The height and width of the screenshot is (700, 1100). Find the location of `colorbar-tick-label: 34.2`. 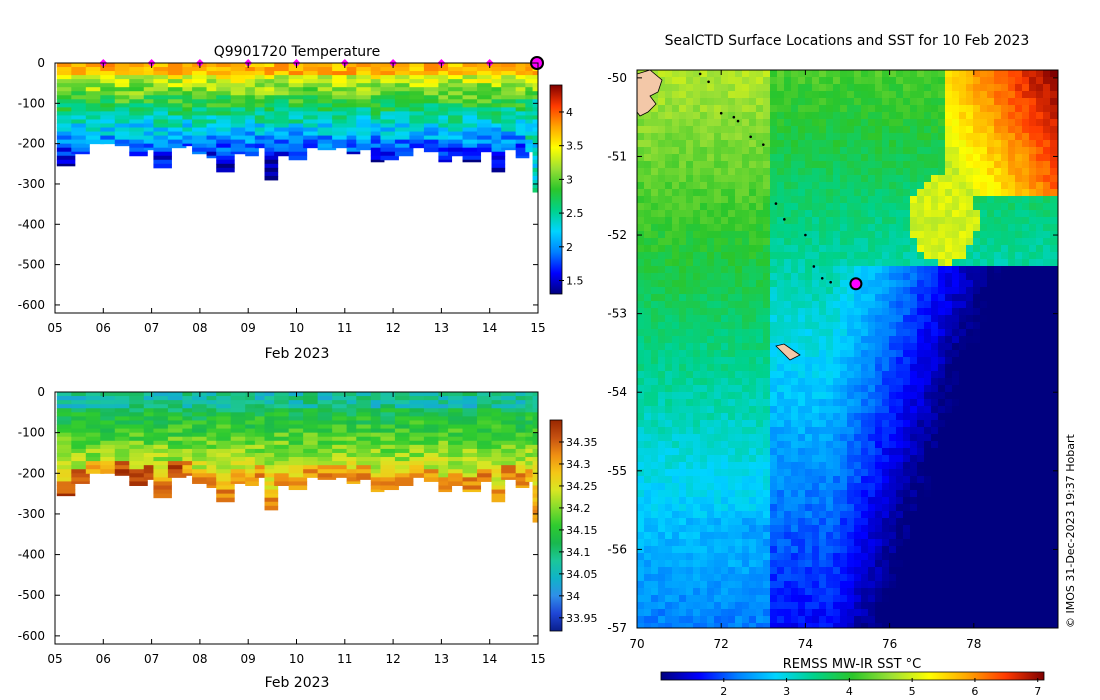

colorbar-tick-label: 34.2 is located at coordinates (578, 508).